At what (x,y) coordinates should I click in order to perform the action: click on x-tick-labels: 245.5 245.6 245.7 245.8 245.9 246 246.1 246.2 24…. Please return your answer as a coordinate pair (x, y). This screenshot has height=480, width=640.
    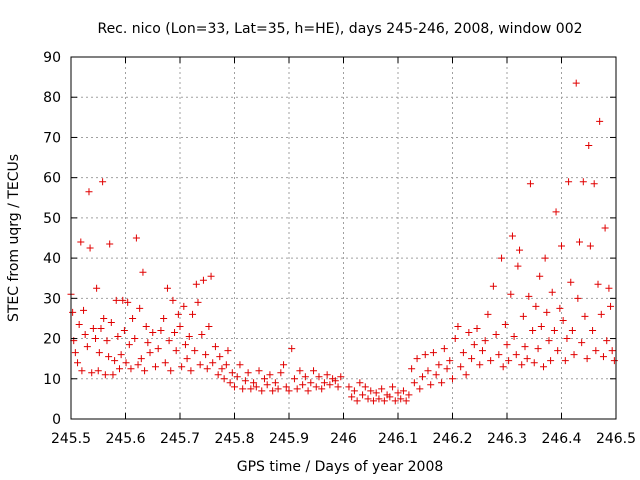
    Looking at the image, I should click on (343, 439).